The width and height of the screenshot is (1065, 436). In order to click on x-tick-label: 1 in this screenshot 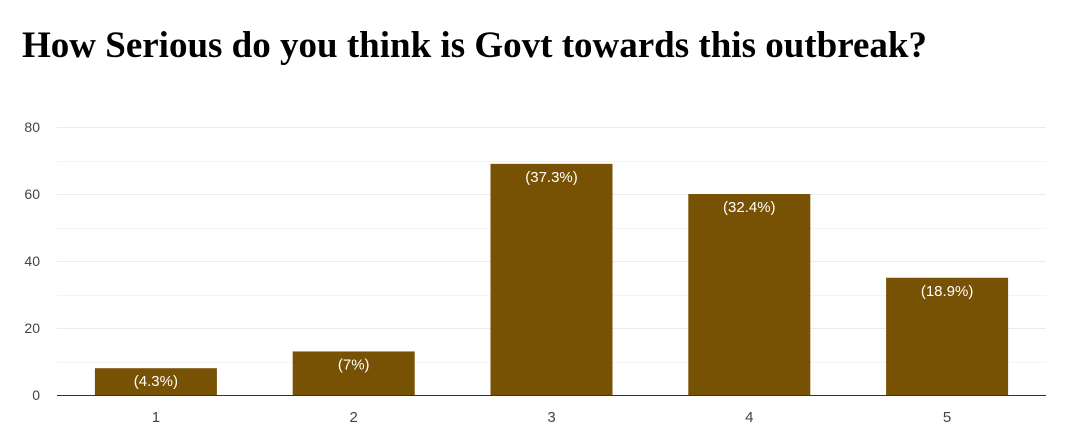, I will do `click(156, 417)`.